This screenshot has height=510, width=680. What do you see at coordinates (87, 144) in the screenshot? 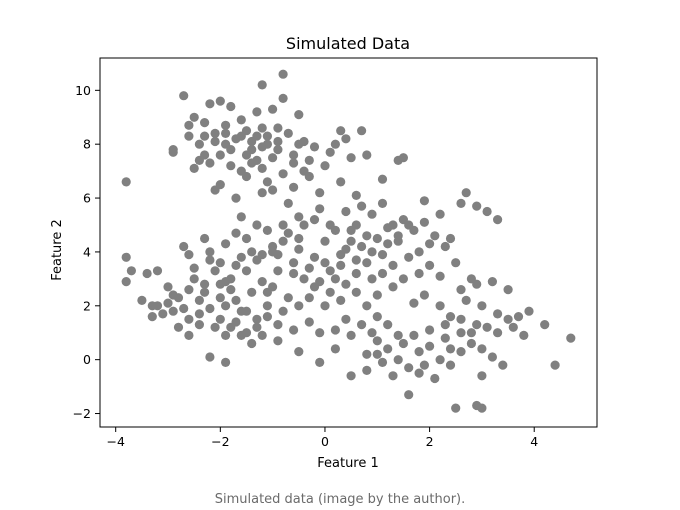
I see `y-tick-label: 8` at bounding box center [87, 144].